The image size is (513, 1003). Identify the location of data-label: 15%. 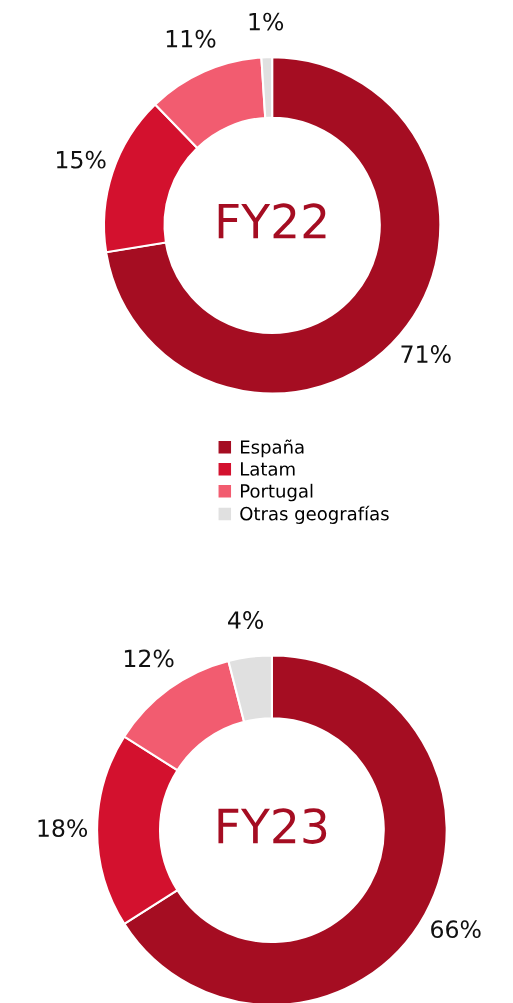
(81, 159).